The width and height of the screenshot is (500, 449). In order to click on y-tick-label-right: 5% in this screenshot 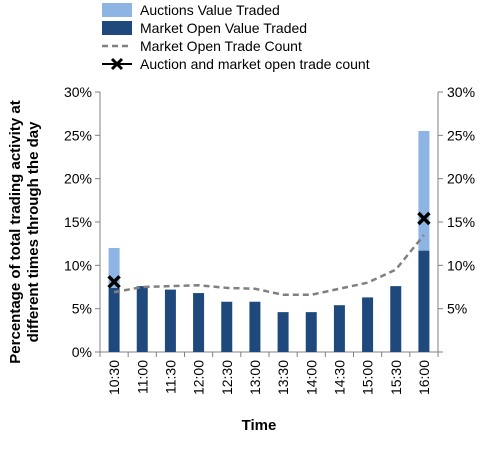, I will do `click(457, 309)`.